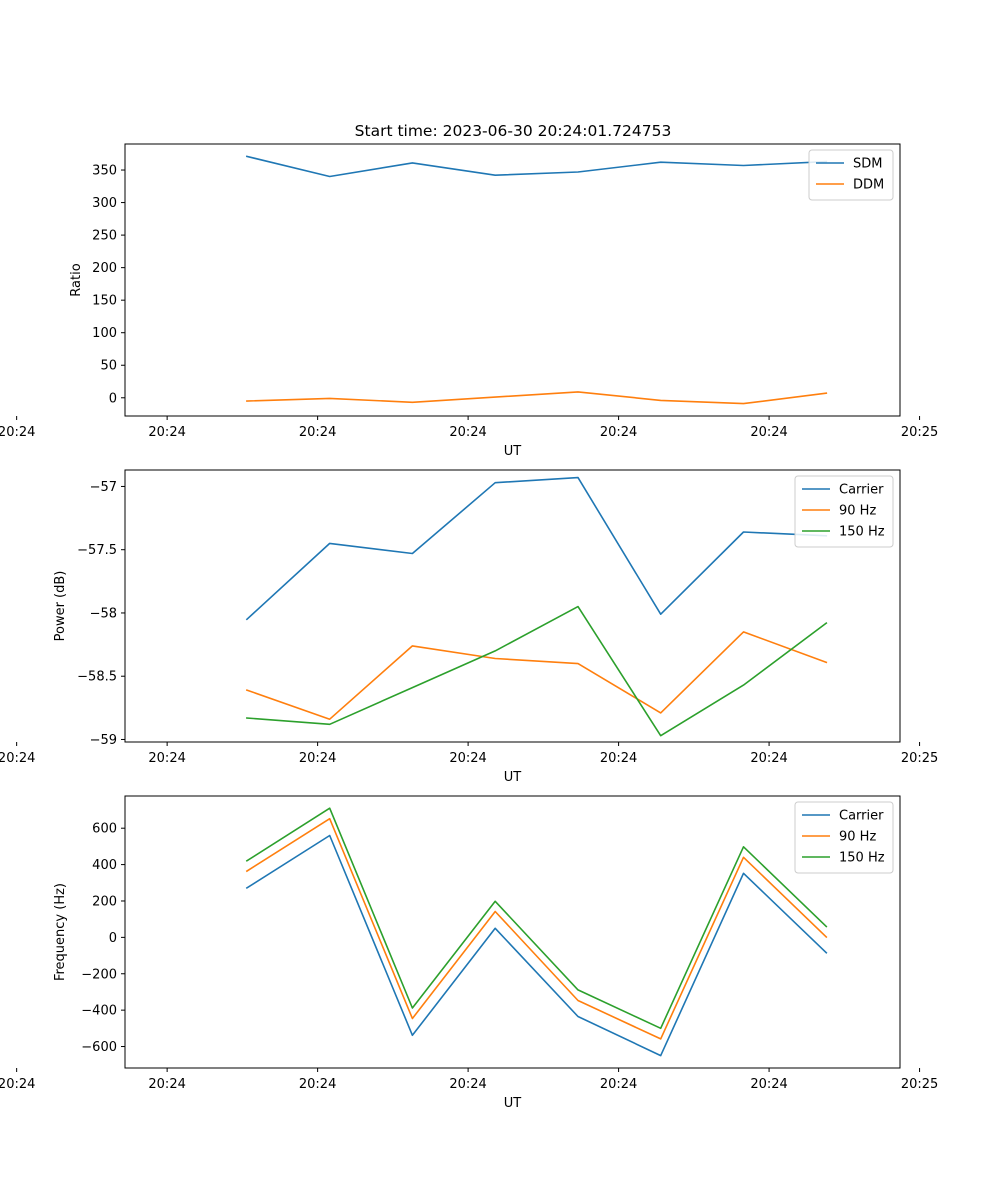  What do you see at coordinates (537, 398) in the screenshot?
I see `series-line-ddm` at bounding box center [537, 398].